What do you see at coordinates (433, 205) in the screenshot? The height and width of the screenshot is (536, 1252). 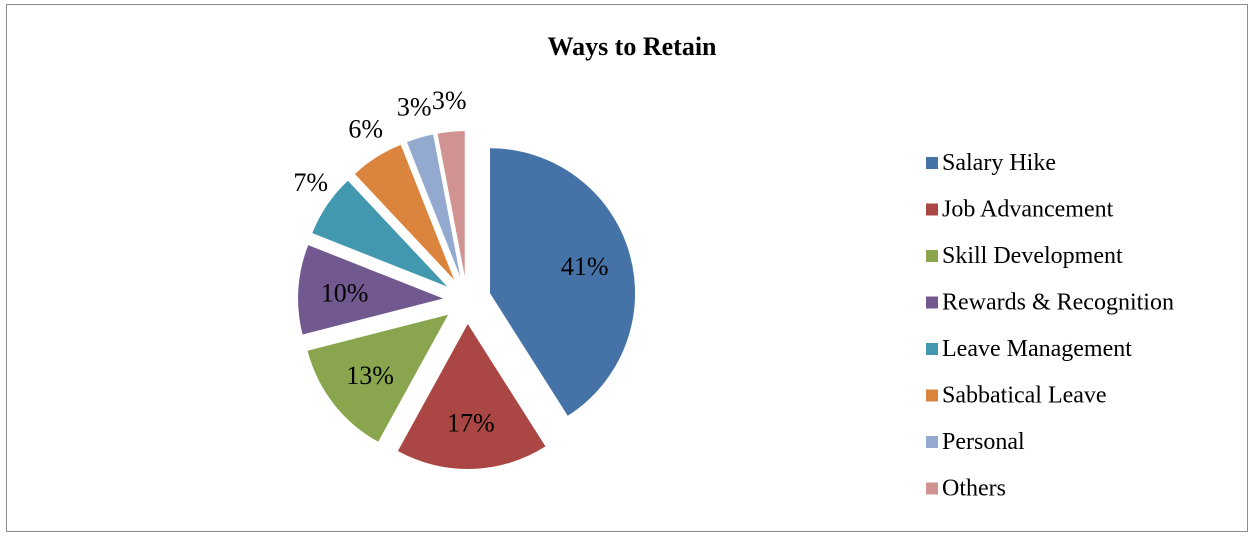 I see `pie-slice-personal` at bounding box center [433, 205].